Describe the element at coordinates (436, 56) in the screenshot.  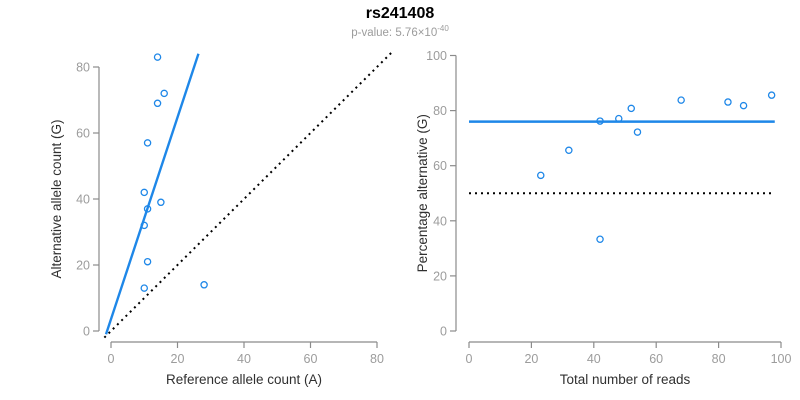
I see `y-tick-label: 100` at that location.